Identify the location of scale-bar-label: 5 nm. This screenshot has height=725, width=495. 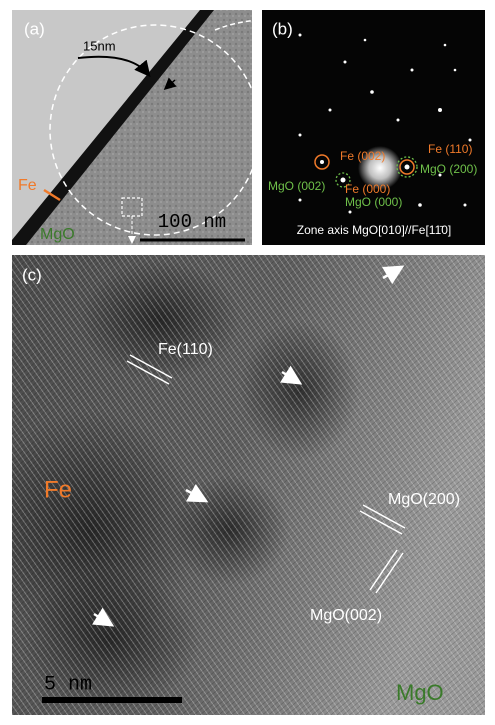
(68, 684).